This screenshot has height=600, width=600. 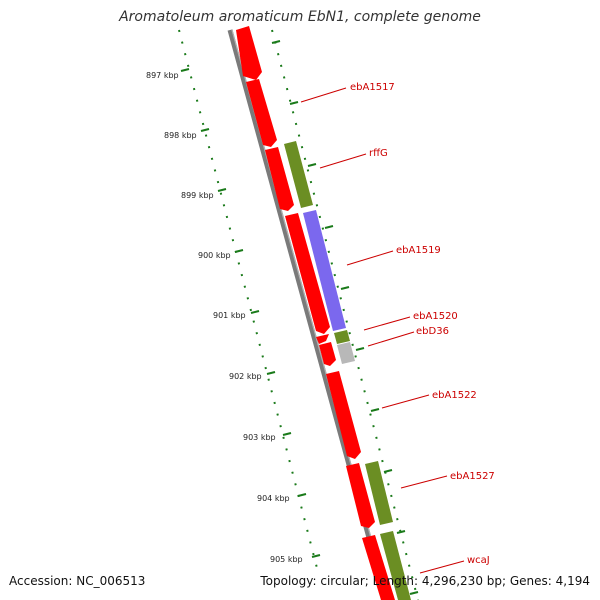 What do you see at coordinates (432, 331) in the screenshot?
I see `gene-label-ebD36: ebD36` at bounding box center [432, 331].